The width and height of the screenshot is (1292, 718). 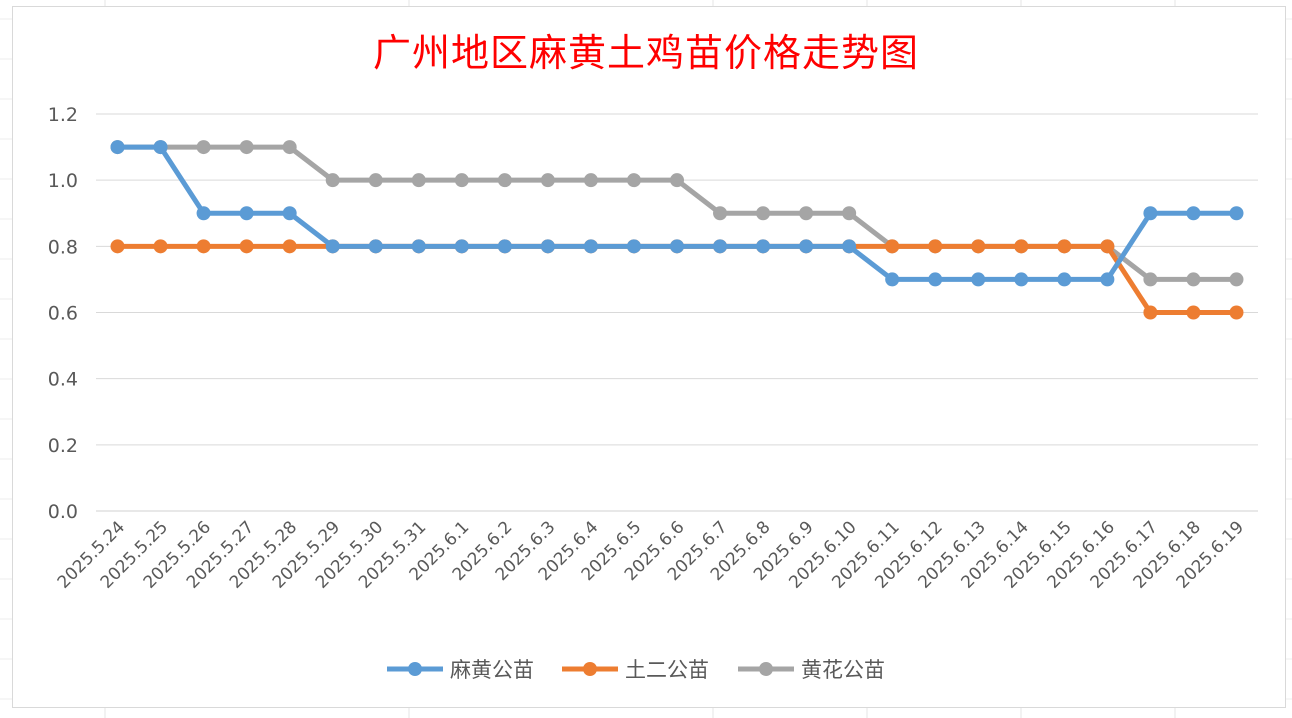 I want to click on chart-title: 广州地区麻黄土鸡苗价格走势图, so click(x=645, y=53).